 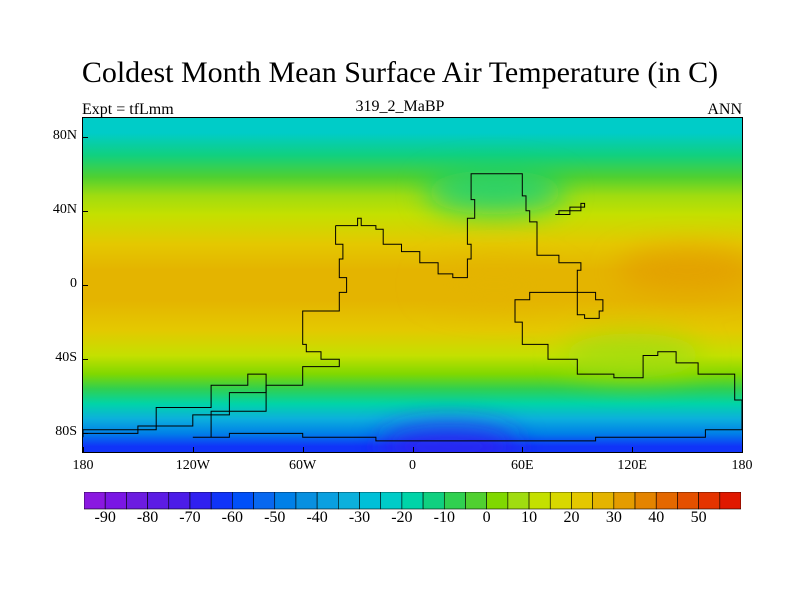 I want to click on colorbar-tick-label: 50, so click(x=698, y=517).